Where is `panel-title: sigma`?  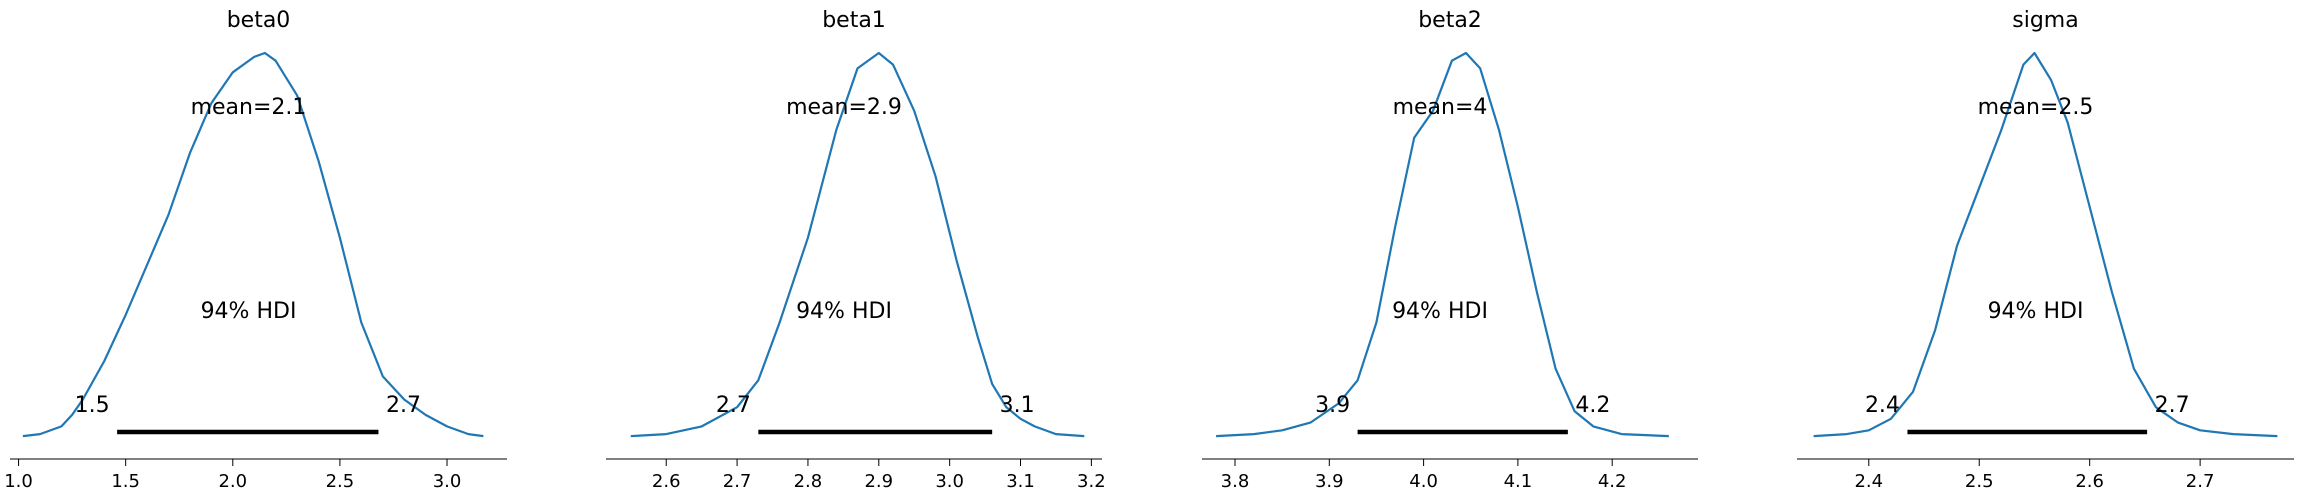 panel-title: sigma is located at coordinates (2045, 20).